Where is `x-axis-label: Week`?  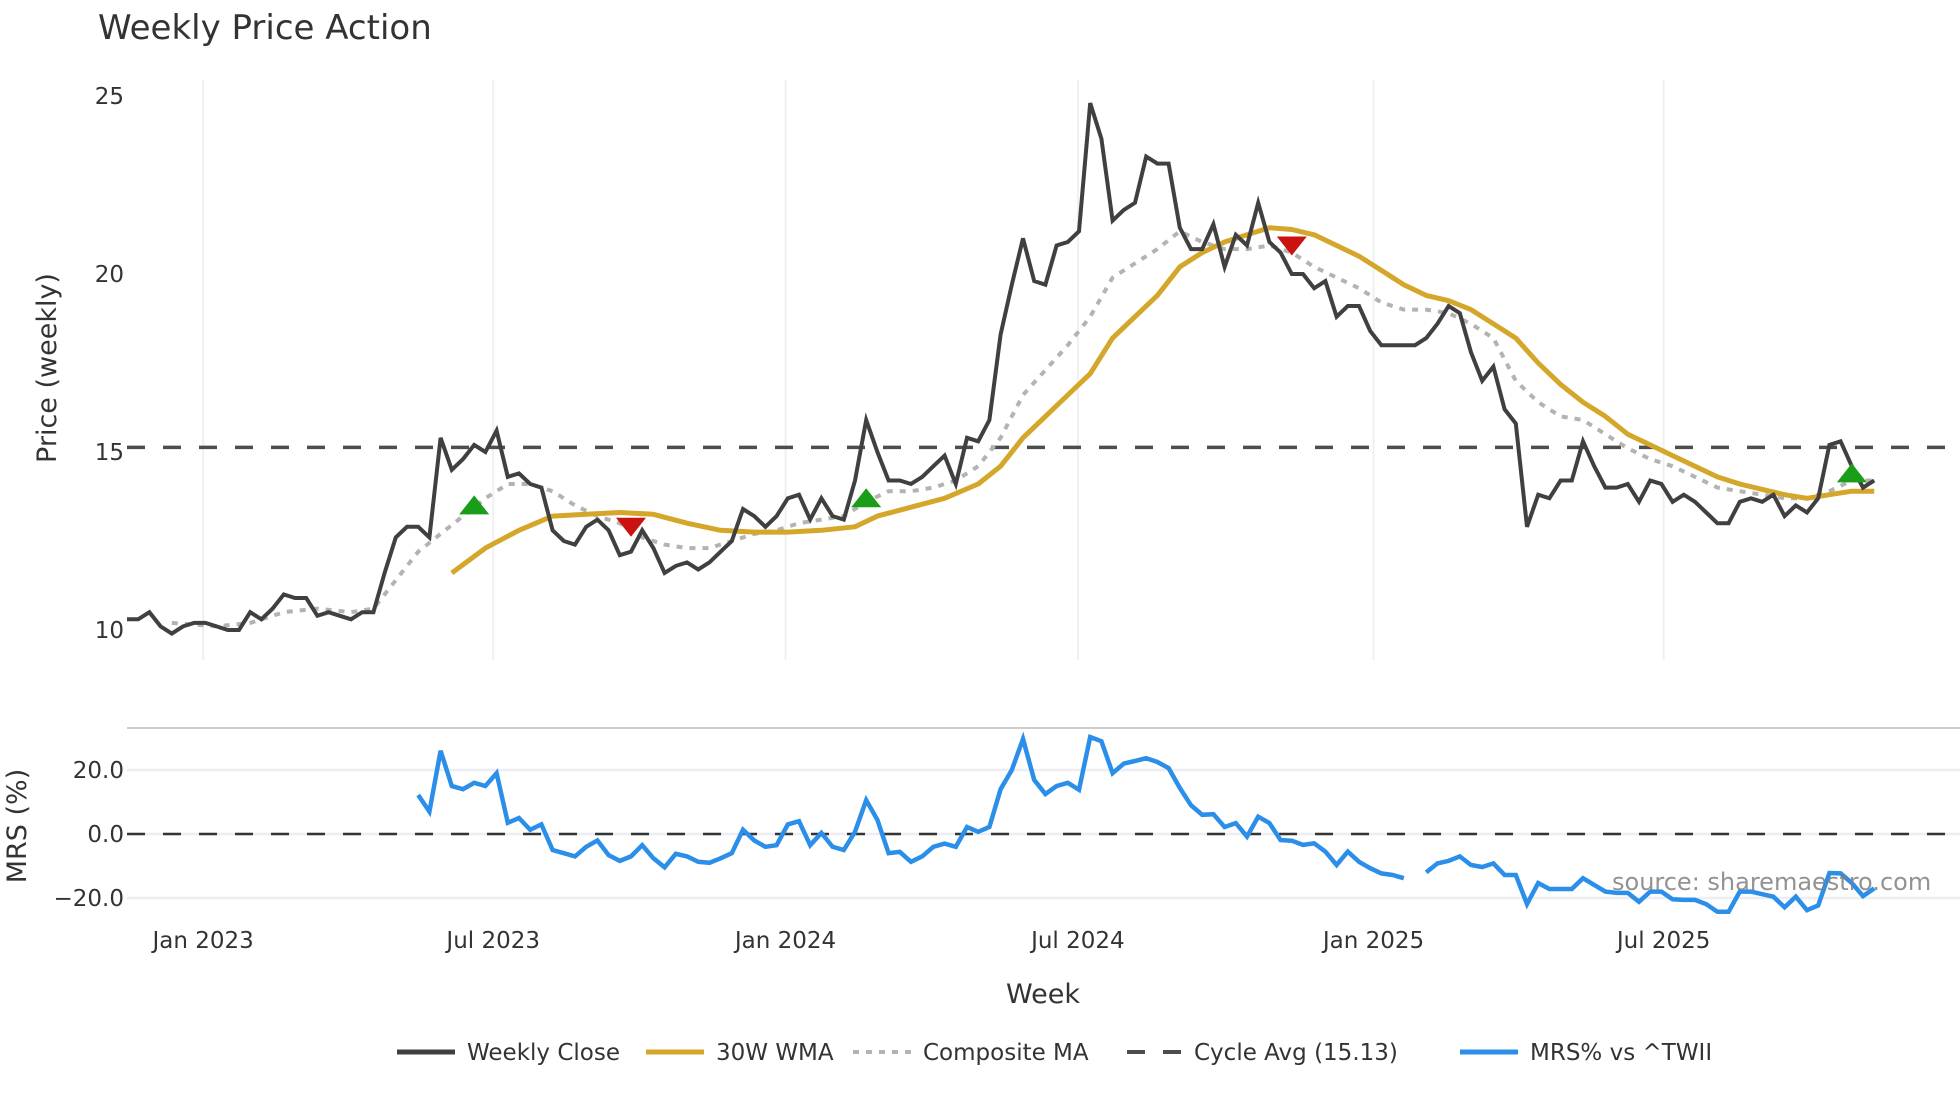
x-axis-label: Week is located at coordinates (1043, 994).